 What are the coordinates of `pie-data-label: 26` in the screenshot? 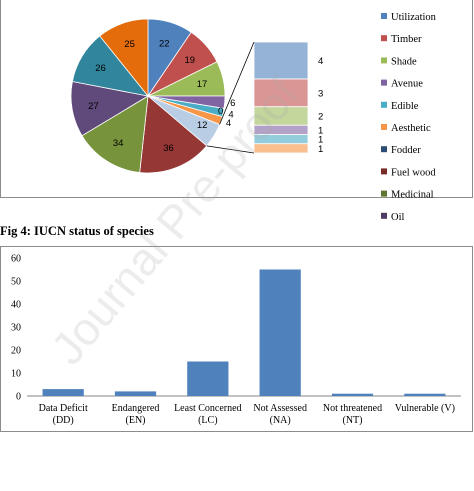 It's located at (100, 68).